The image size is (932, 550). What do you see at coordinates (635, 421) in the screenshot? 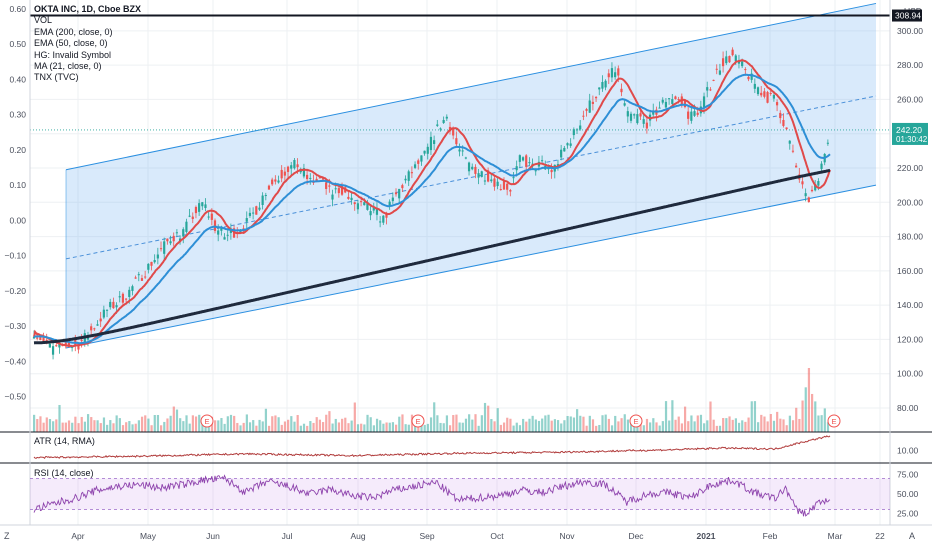
I see `earnings-marker-label: E` at bounding box center [635, 421].